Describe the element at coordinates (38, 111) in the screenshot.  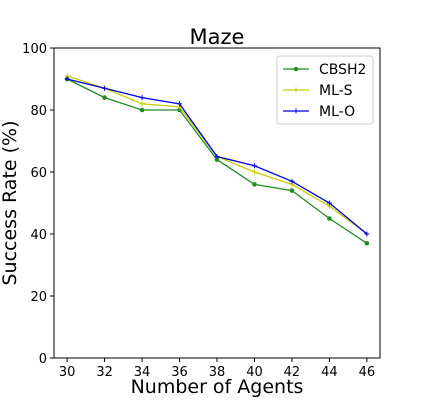
I see `y-tick-label: 80` at that location.